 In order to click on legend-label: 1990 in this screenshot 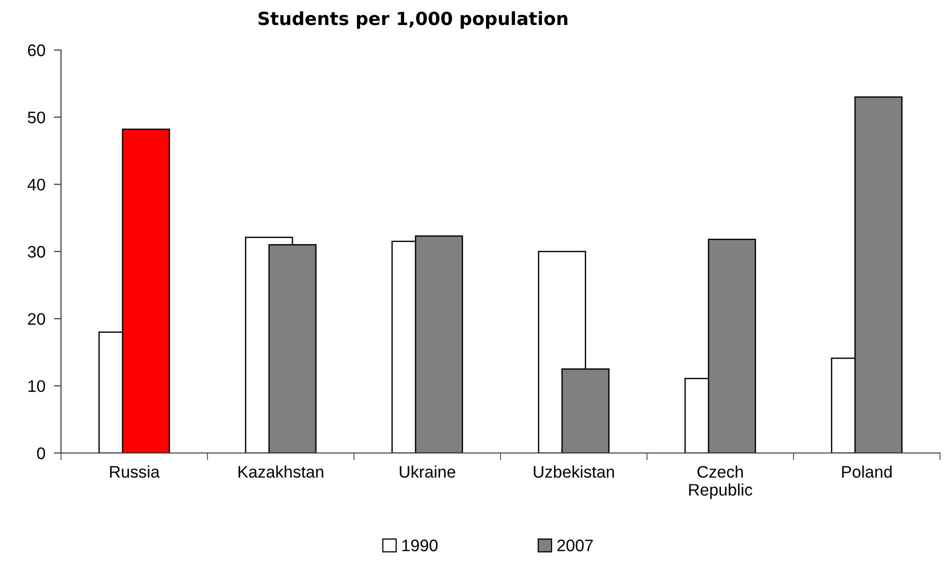, I will do `click(420, 546)`.